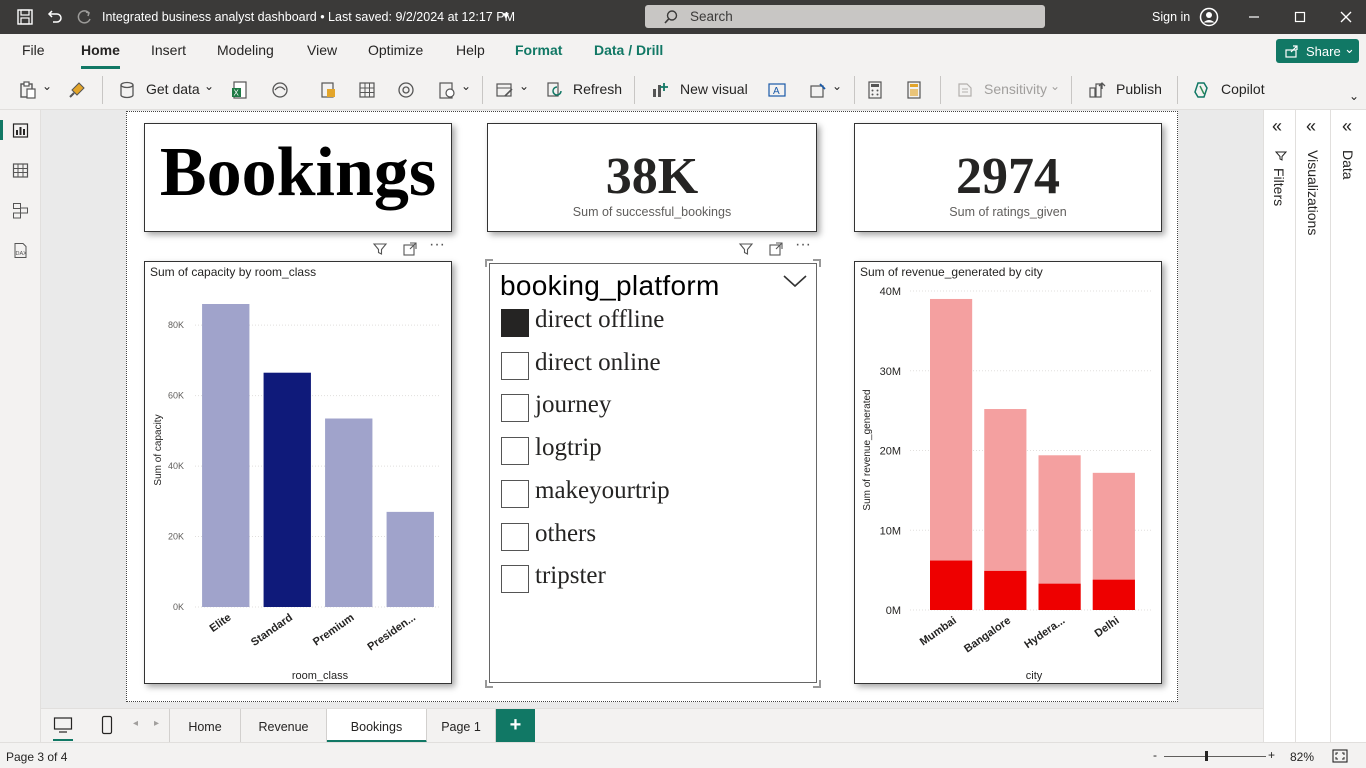 The height and width of the screenshot is (768, 1366). Describe the element at coordinates (818, 90) in the screenshot. I see `more-visuals-icon` at that location.